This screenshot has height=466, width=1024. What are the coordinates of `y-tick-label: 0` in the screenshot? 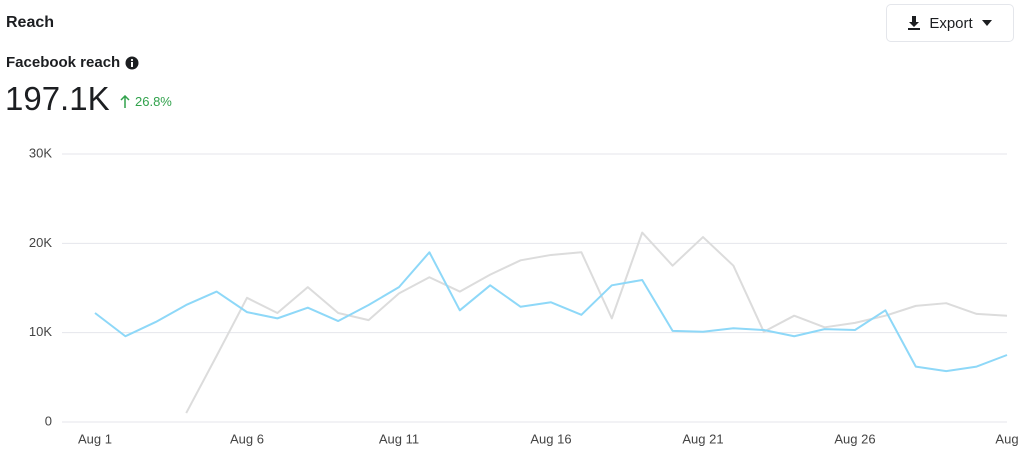 It's located at (48, 420).